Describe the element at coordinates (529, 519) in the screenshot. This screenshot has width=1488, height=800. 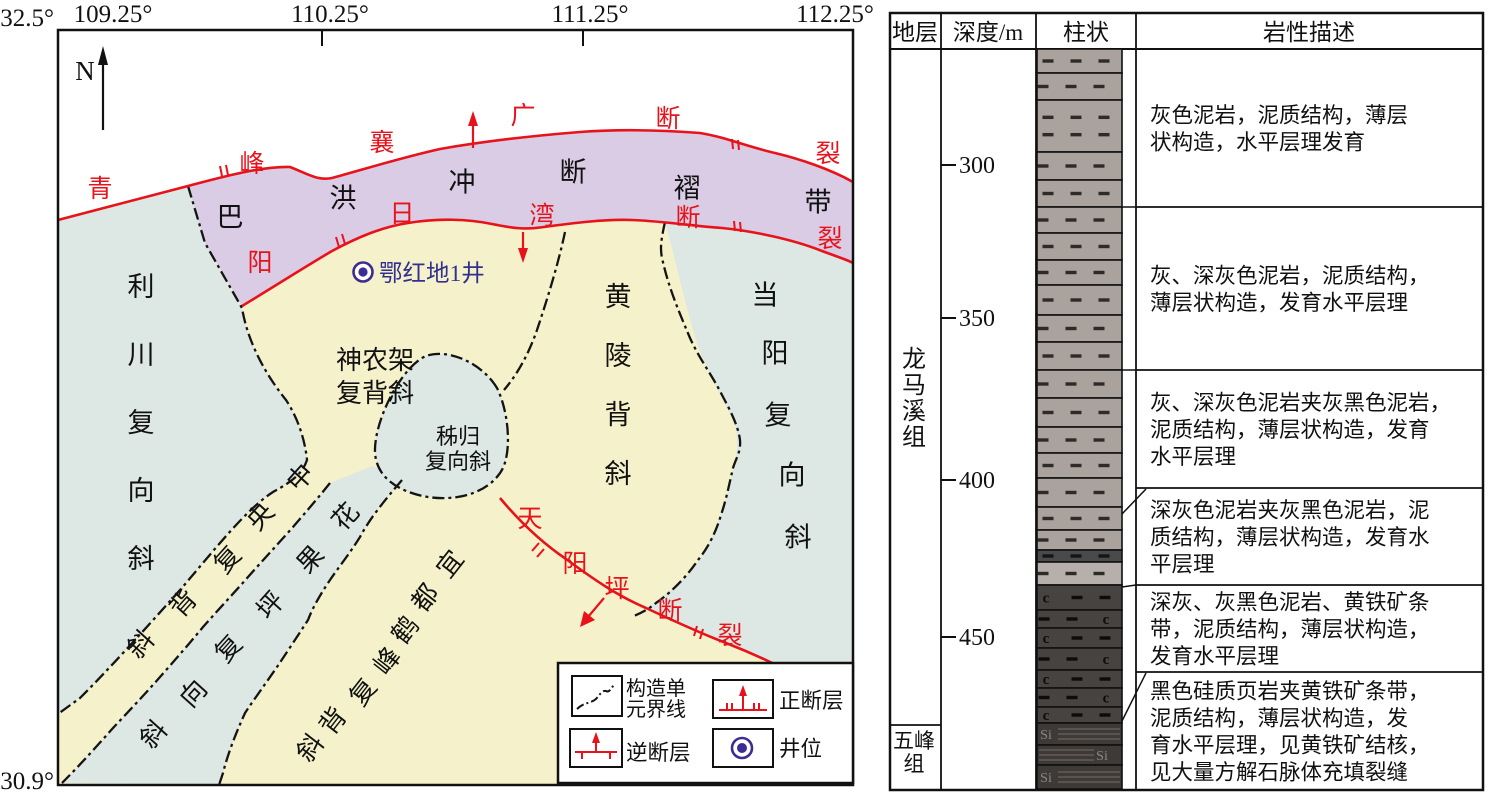
I see `fault-label: 天` at that location.